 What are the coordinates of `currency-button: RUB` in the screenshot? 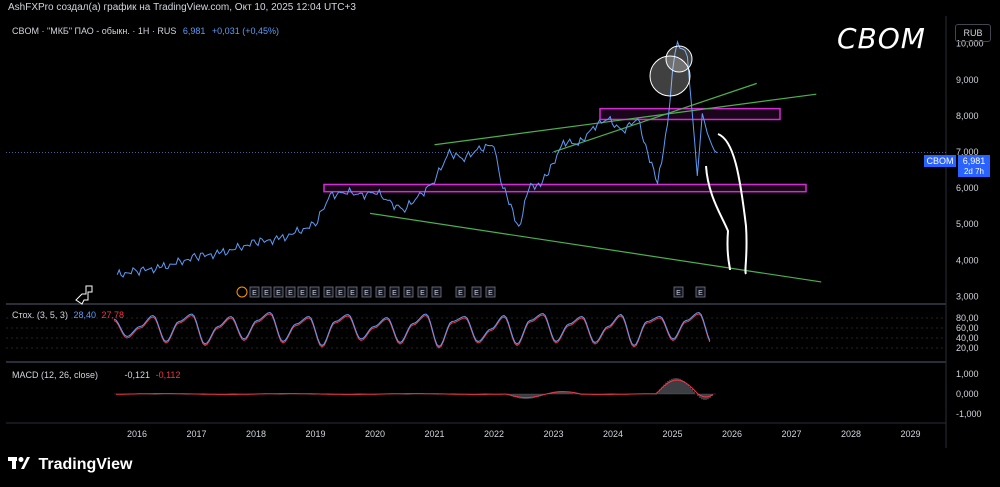 It's located at (973, 33).